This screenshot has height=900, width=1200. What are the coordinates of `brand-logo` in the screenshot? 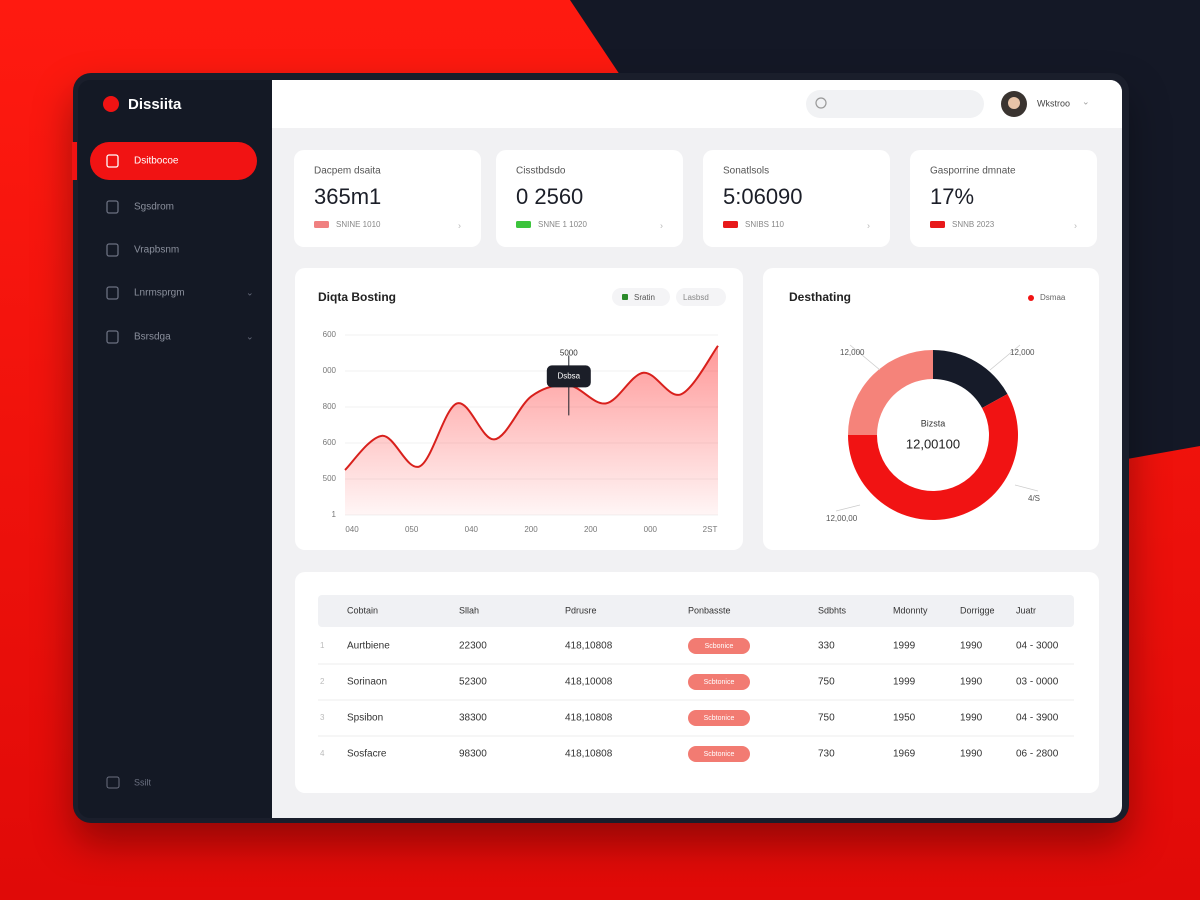 It's located at (111, 104).